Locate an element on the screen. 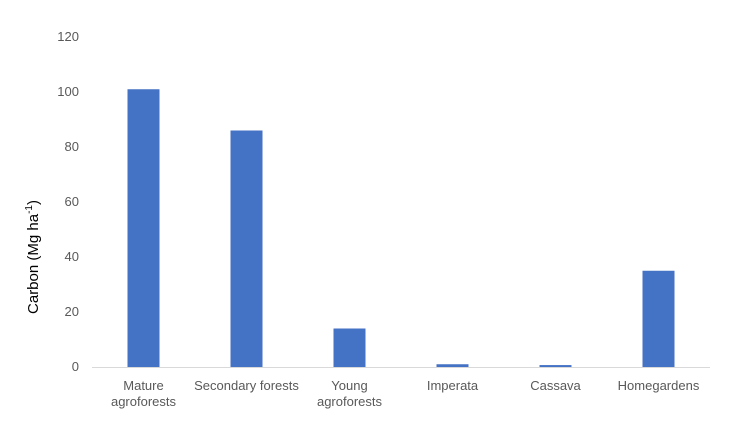 The height and width of the screenshot is (438, 747). x-category-label: Secondary forests is located at coordinates (246, 385).